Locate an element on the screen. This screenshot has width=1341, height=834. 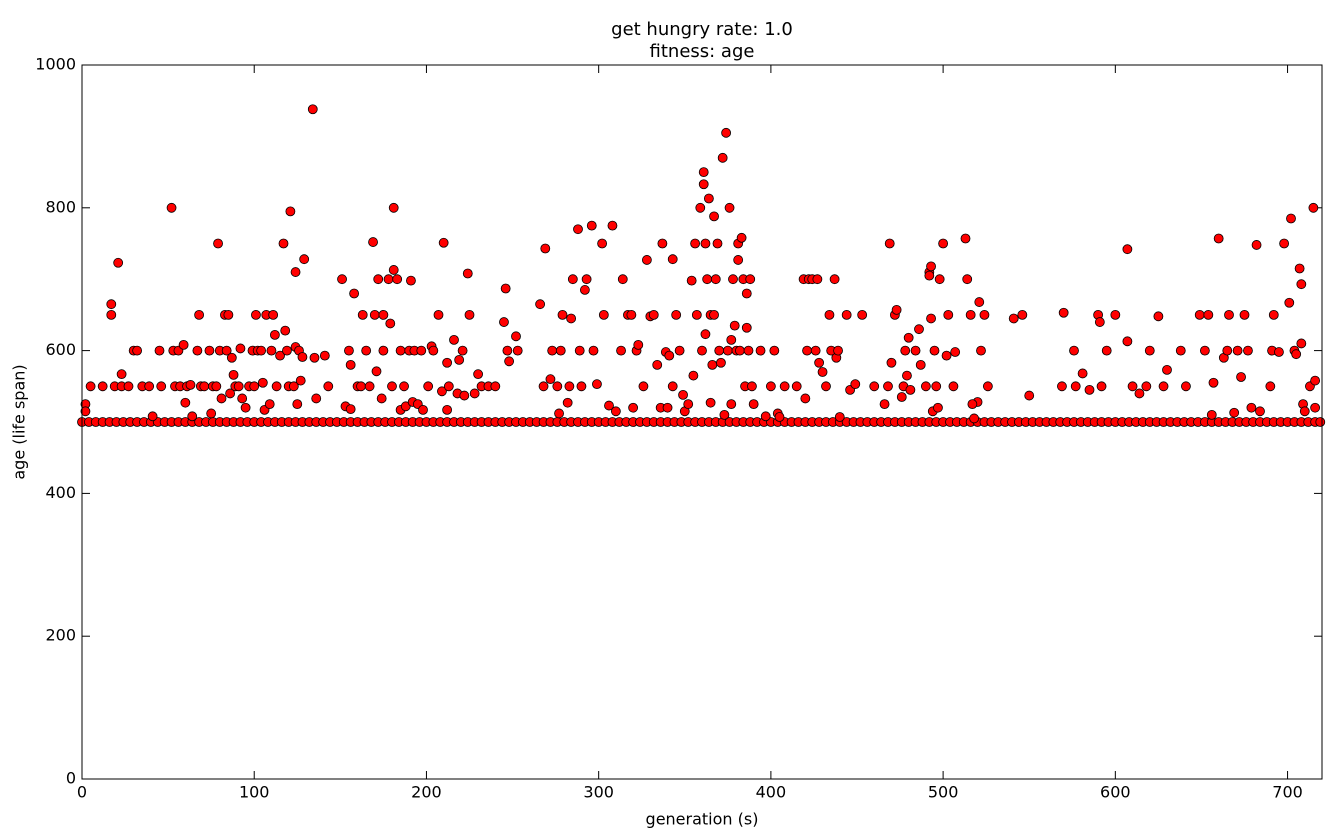
x-tick-label: 600 is located at coordinates (1115, 792).